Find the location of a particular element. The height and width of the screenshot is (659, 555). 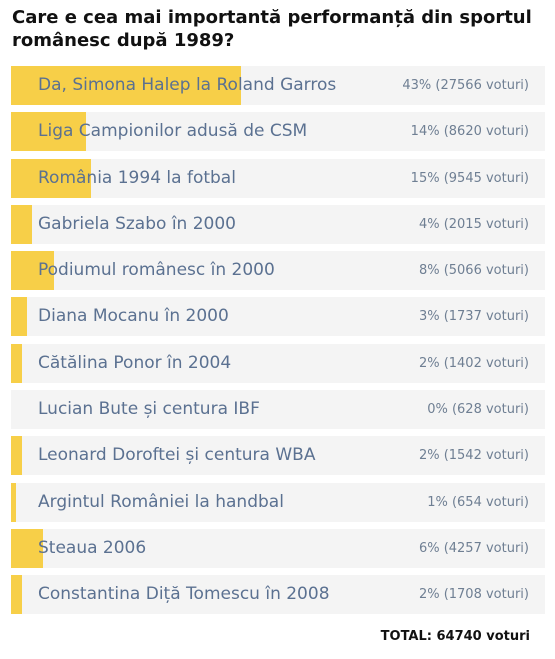

poll-option-result: 8% (5066 voturi) is located at coordinates (473, 271).